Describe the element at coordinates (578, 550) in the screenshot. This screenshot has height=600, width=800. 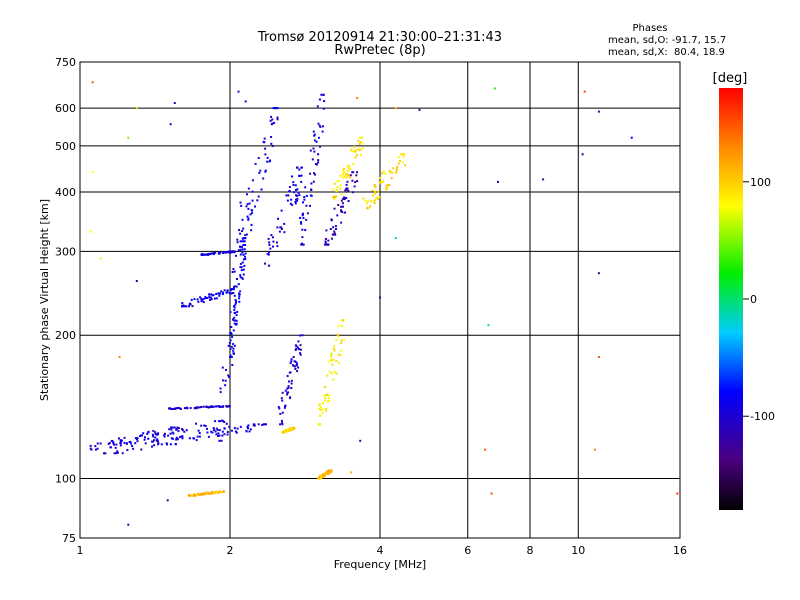
I see `x-tick-label: 10` at that location.